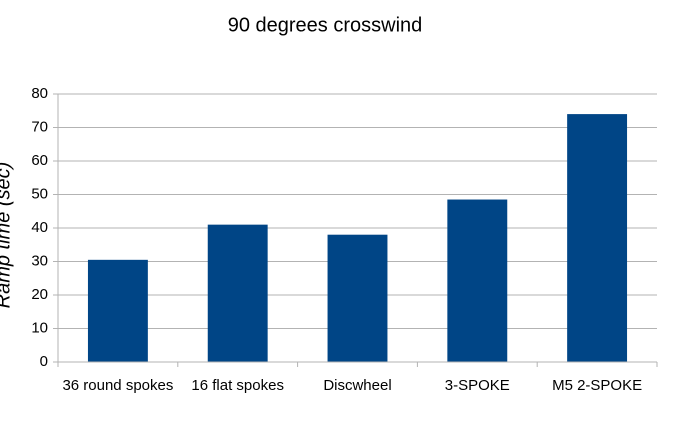  What do you see at coordinates (39, 160) in the screenshot?
I see `y-tick-label: 60` at bounding box center [39, 160].